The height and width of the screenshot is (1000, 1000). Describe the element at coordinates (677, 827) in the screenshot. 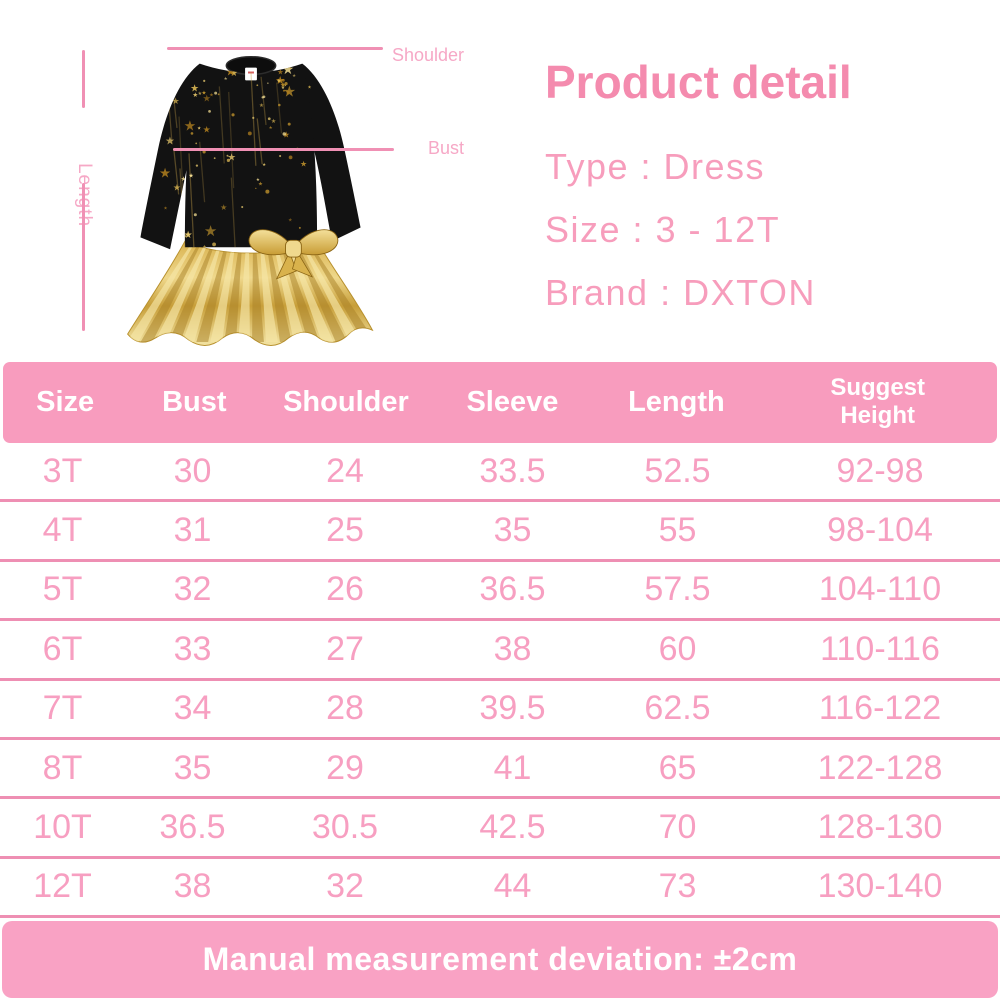

I see `table-cell: 70` at that location.